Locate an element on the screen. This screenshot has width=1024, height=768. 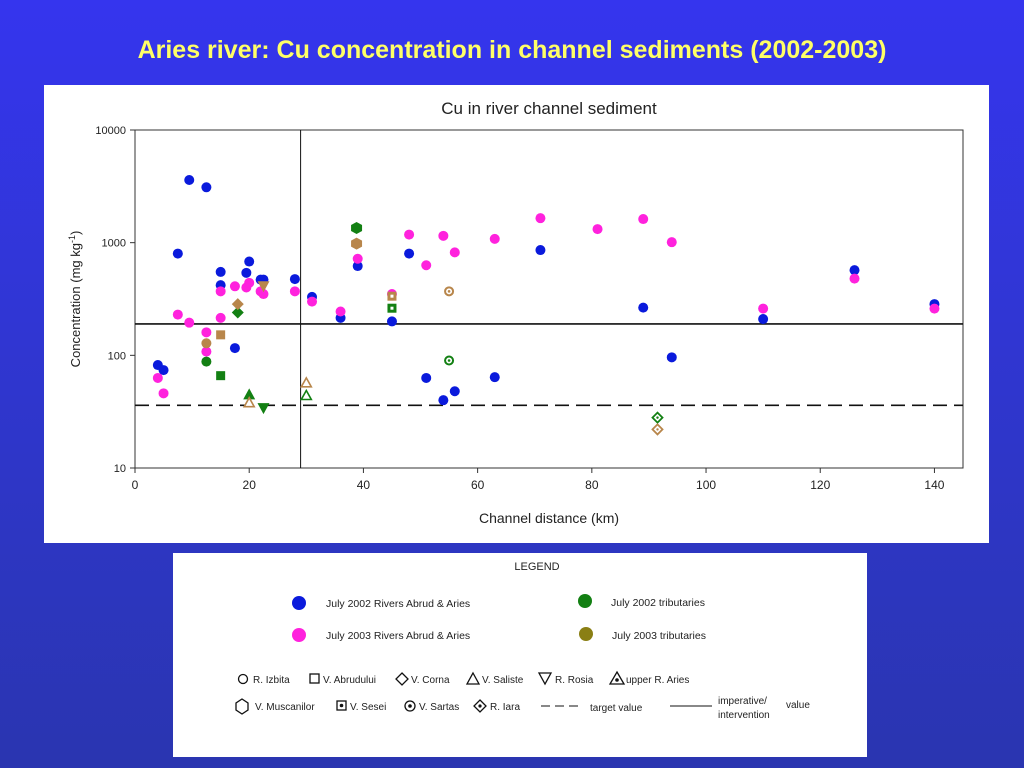
legend-imperative-value-label: value is located at coordinates (798, 705).